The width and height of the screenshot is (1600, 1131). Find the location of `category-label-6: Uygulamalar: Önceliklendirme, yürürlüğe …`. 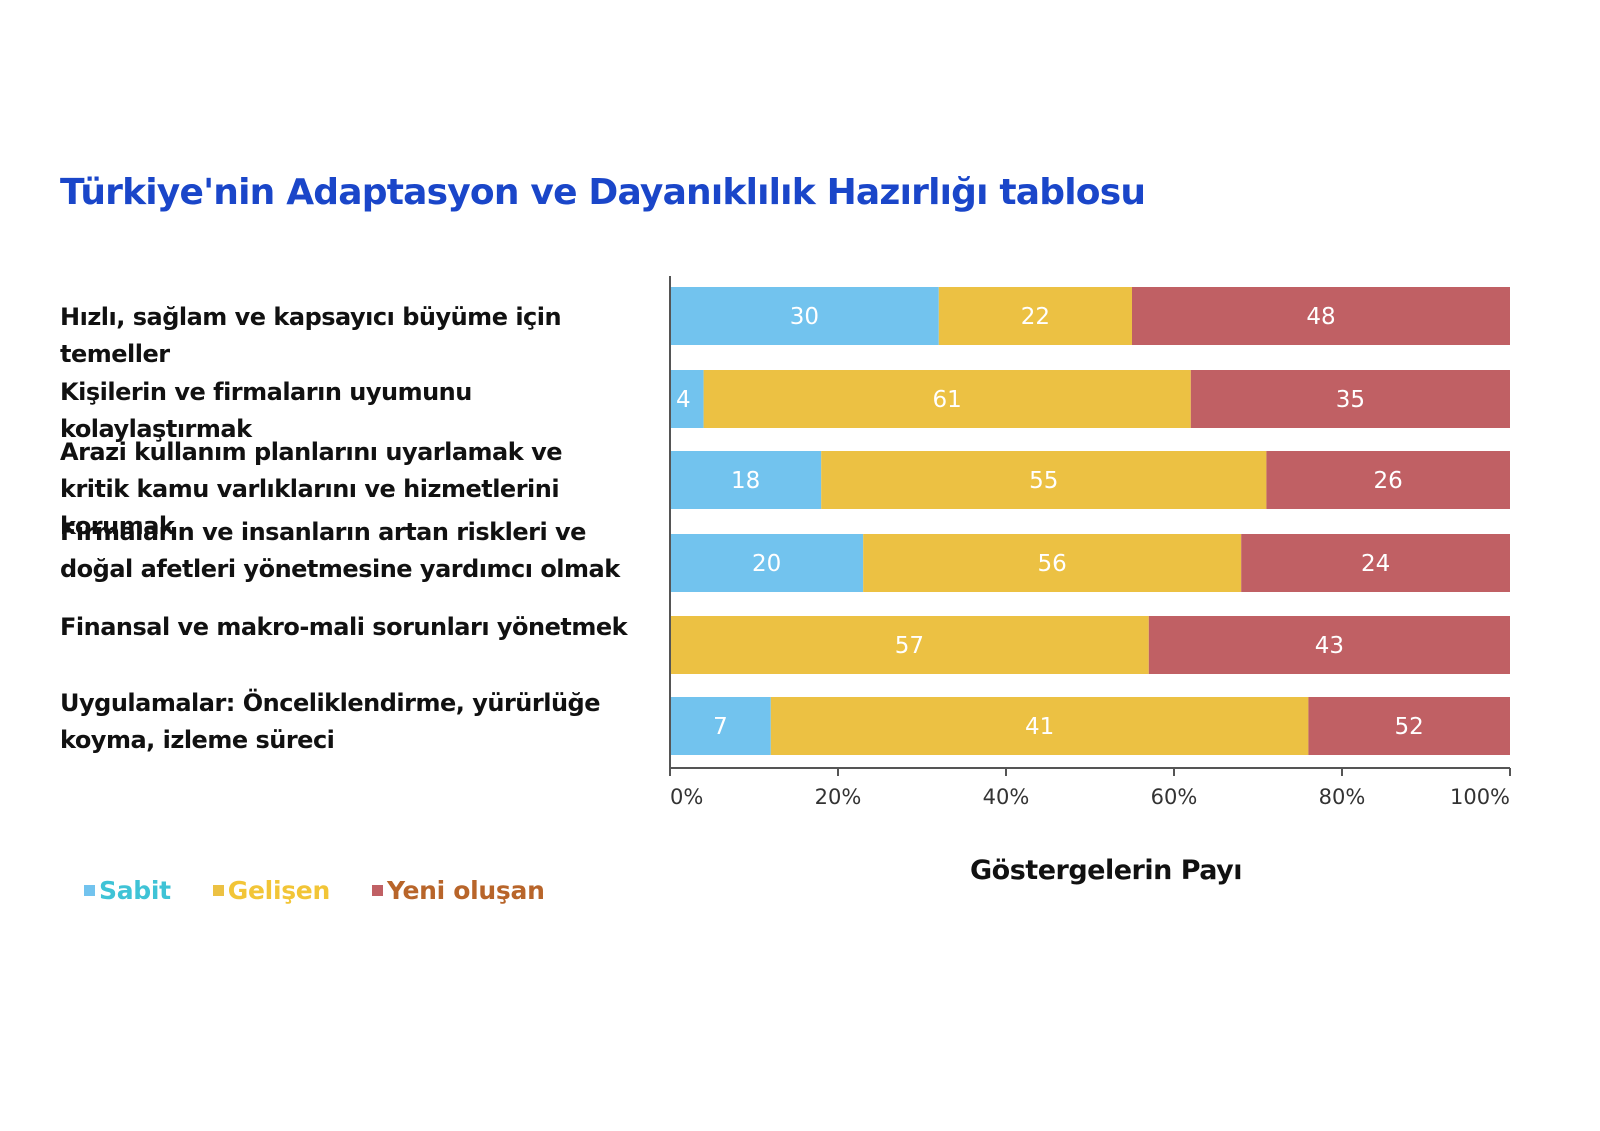

category-label-6: Uygulamalar: Önceliklendirme, yürürlüğe … is located at coordinates (330, 721).